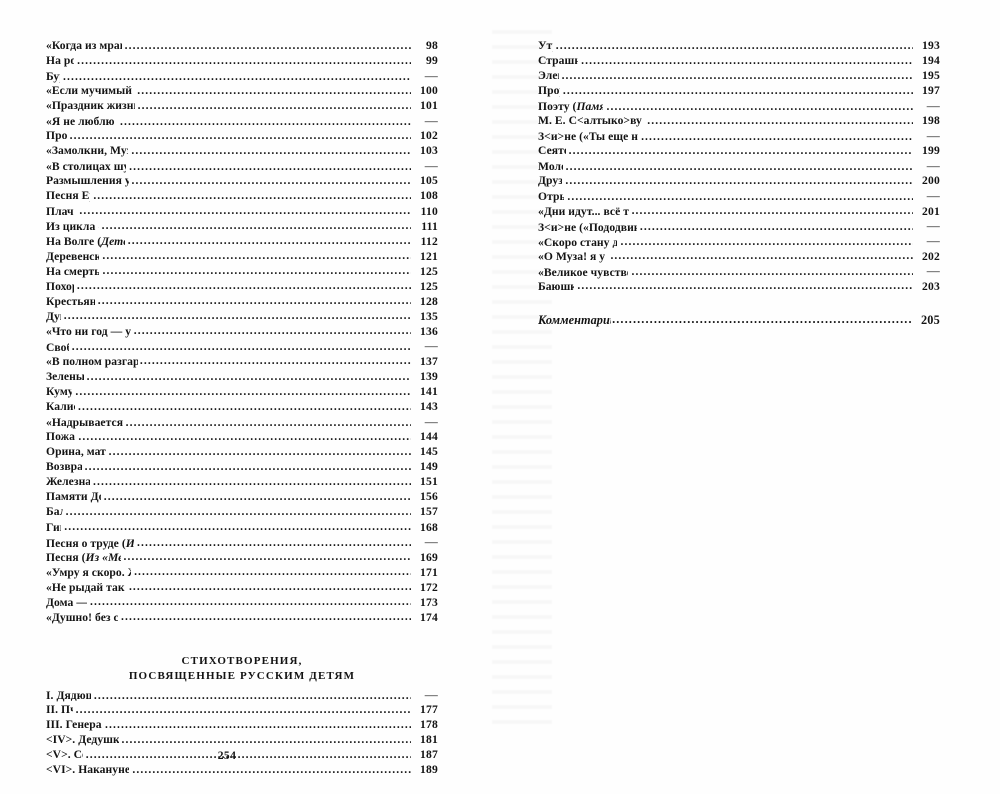  Describe the element at coordinates (739, 166) in the screenshot. I see `toc-entry: Молебен —` at that location.